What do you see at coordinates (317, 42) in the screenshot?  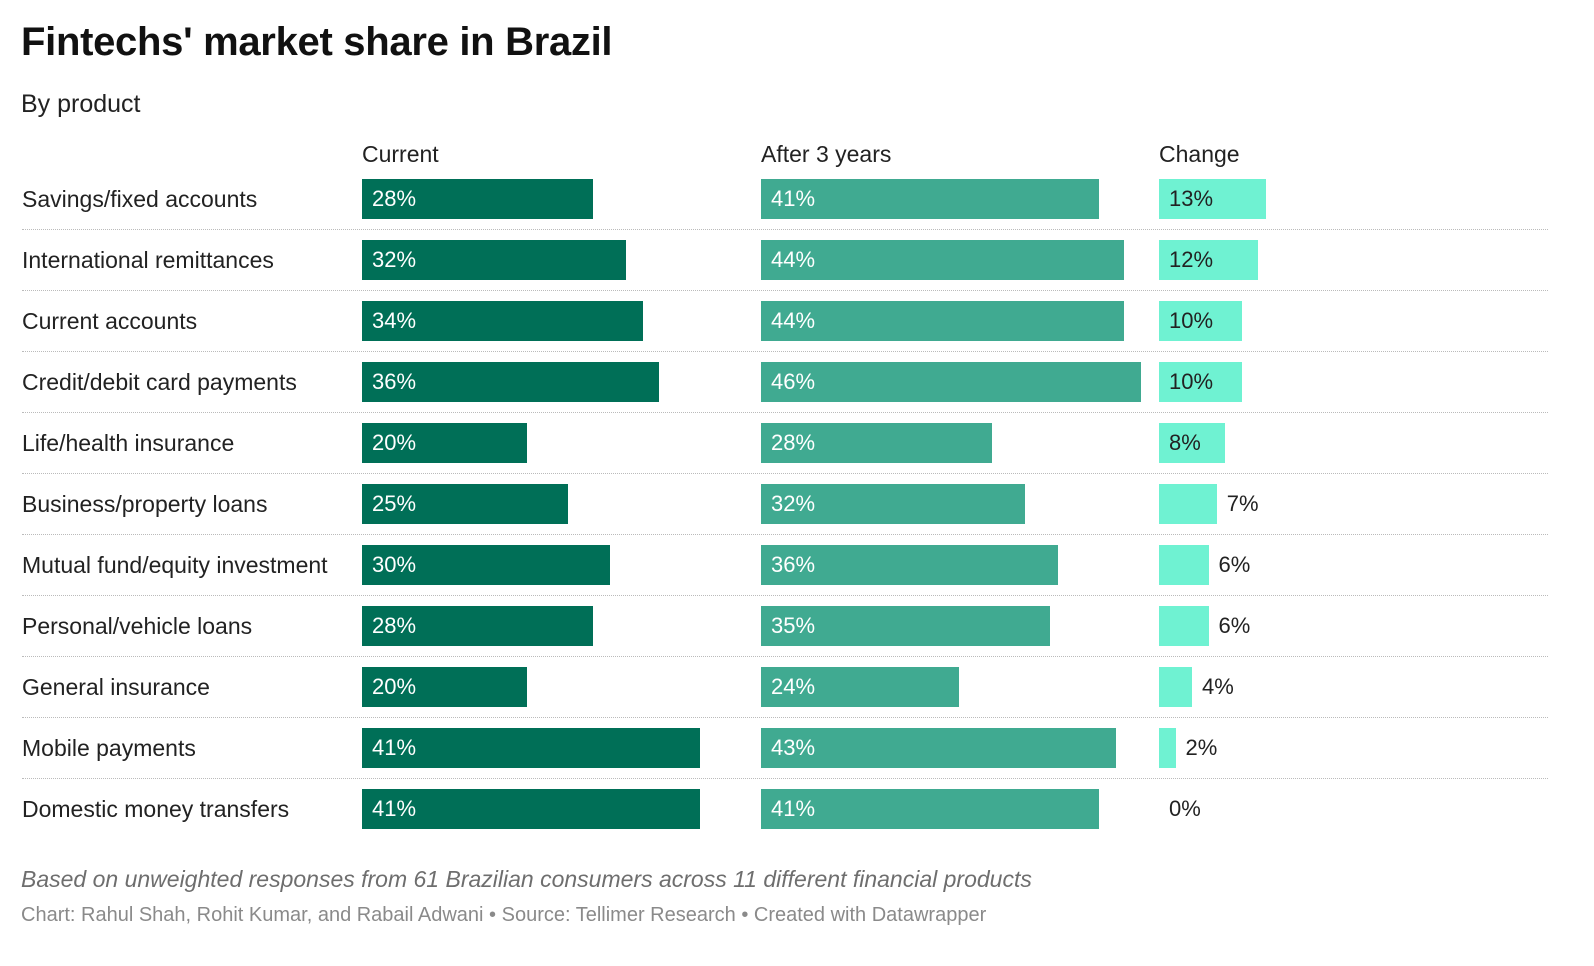 I see `page-title: Fintechs' market share in Brazil` at bounding box center [317, 42].